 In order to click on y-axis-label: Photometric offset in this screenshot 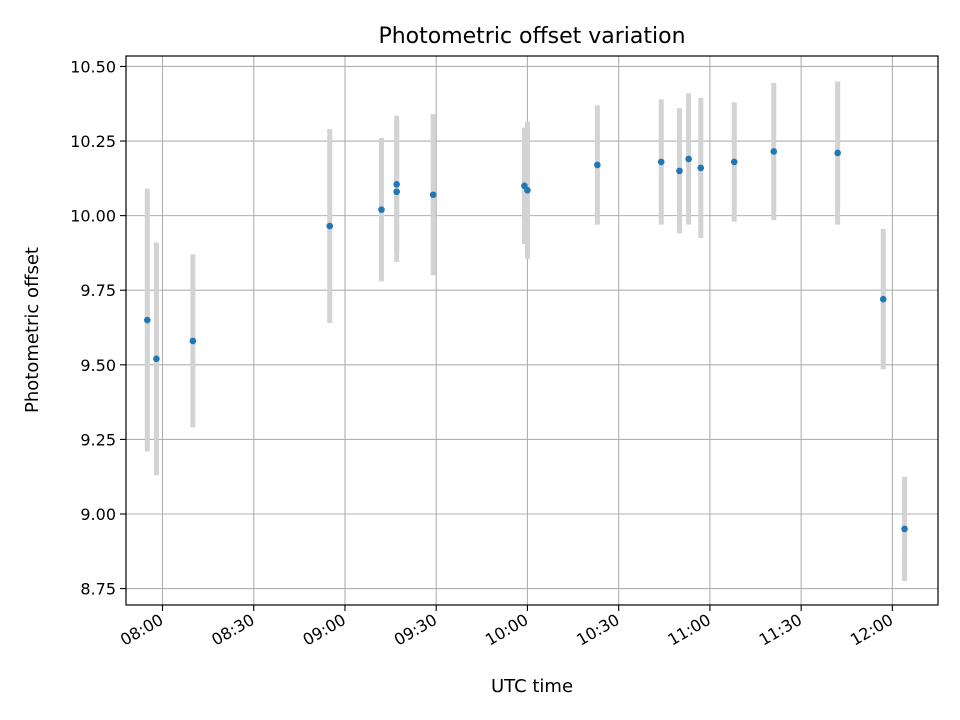, I will do `click(32, 330)`.